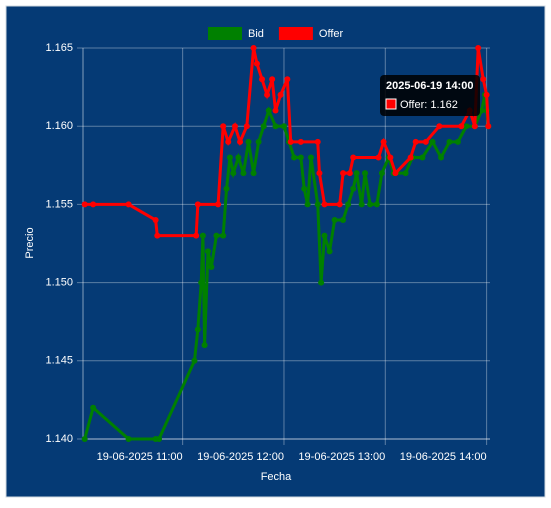 The width and height of the screenshot is (551, 508). I want to click on tooltip: 2025-06-19 14:00 Offer: 1.162, so click(430, 95).